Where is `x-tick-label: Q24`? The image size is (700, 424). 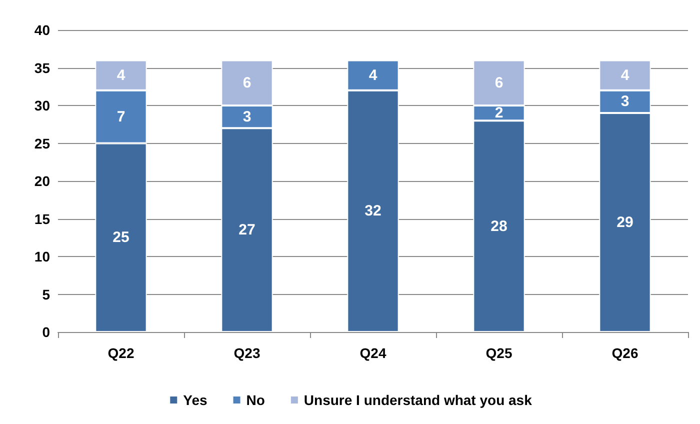
x-tick-label: Q24 is located at coordinates (373, 353).